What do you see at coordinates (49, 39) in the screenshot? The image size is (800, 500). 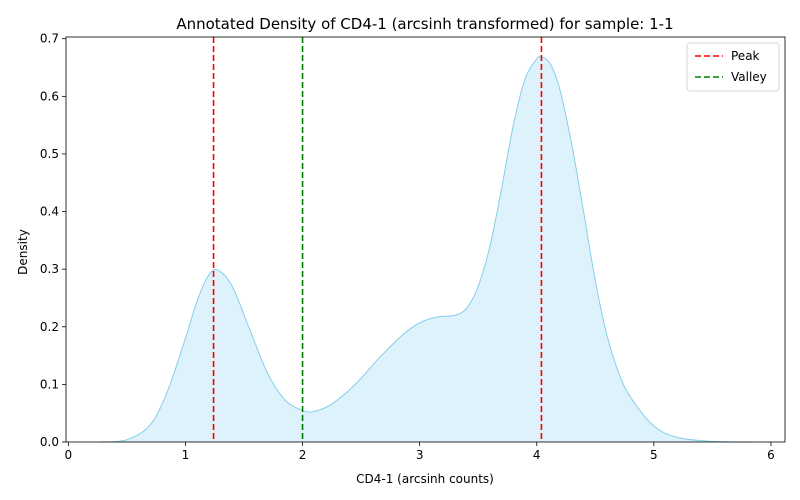 I see `y-tick-label: 0.7` at bounding box center [49, 39].